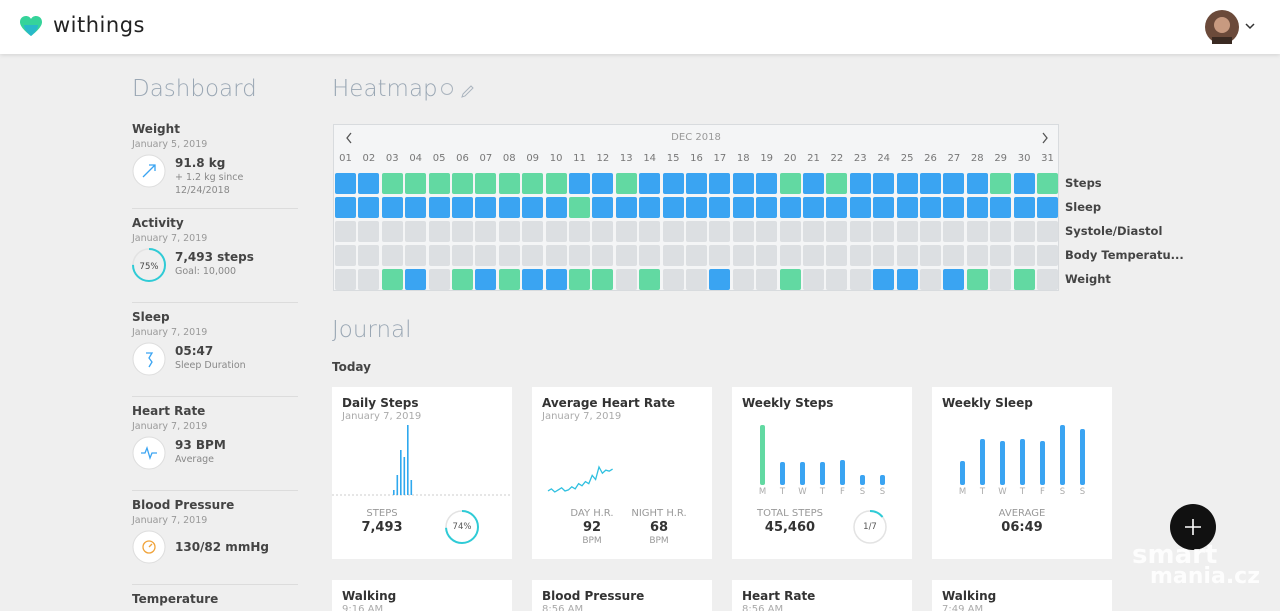 This screenshot has width=1280, height=611. Describe the element at coordinates (1193, 527) in the screenshot. I see `add-button` at that location.